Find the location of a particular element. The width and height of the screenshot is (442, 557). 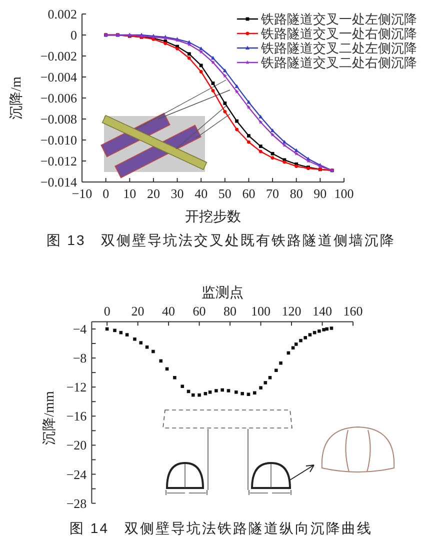

y-tick-label: −0.004 is located at coordinates (59, 77).